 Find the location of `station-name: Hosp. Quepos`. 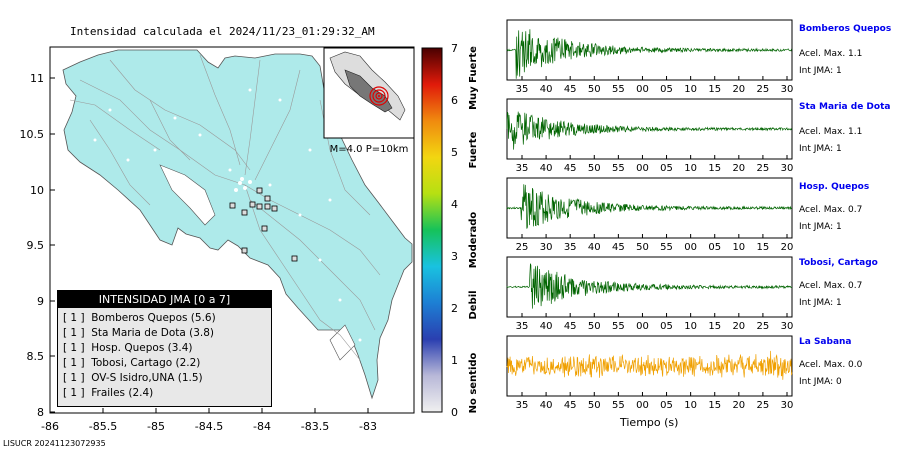

station-name: Hosp. Quepos is located at coordinates (834, 187).